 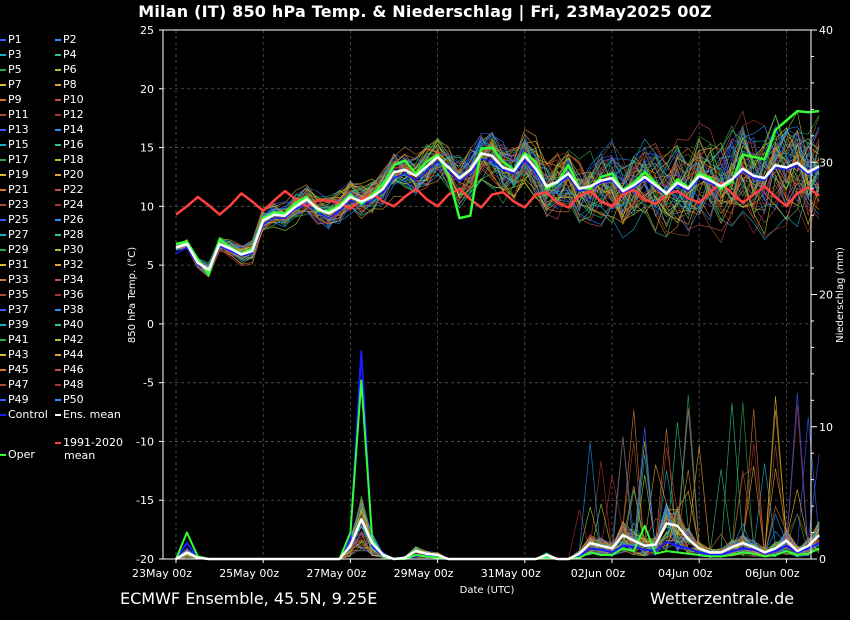 I want to click on legend-item-p19: P19, so click(x=14, y=175).